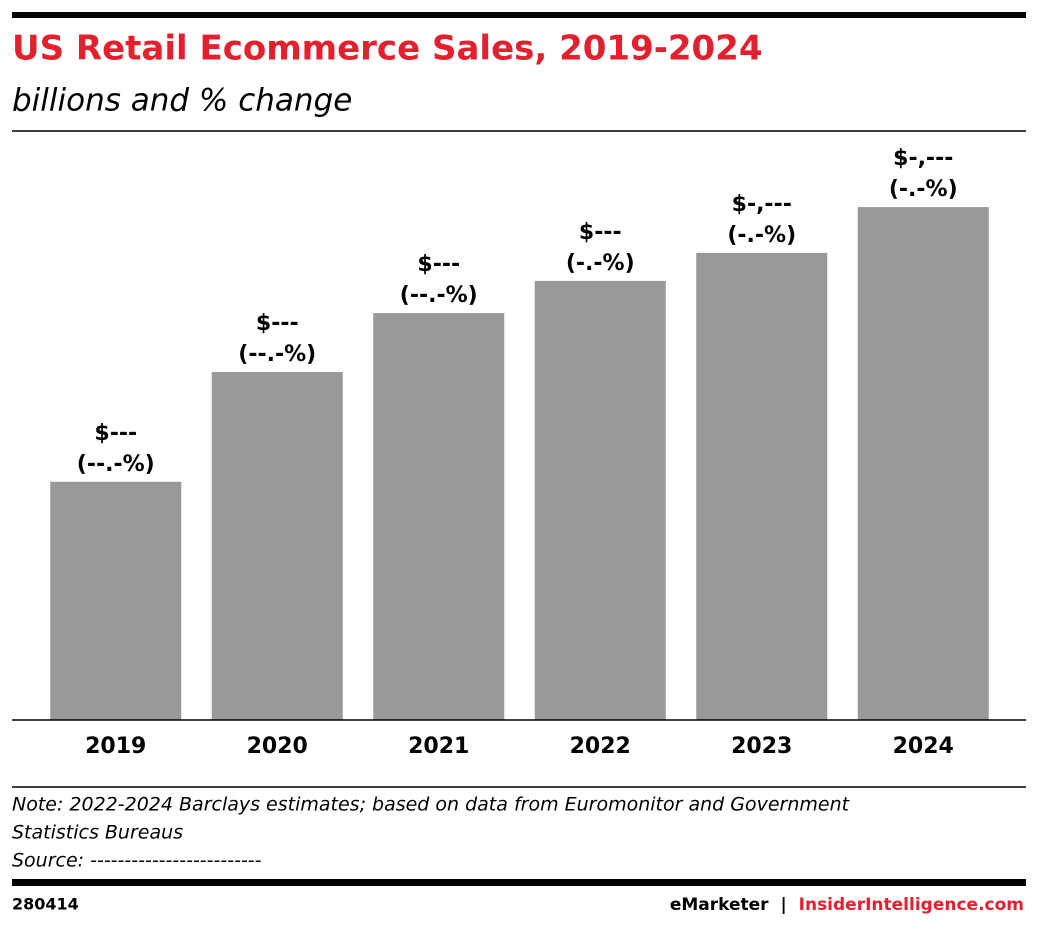 Image resolution: width=1038 pixels, height=929 pixels. I want to click on x-tick-label: 2019, so click(115, 746).